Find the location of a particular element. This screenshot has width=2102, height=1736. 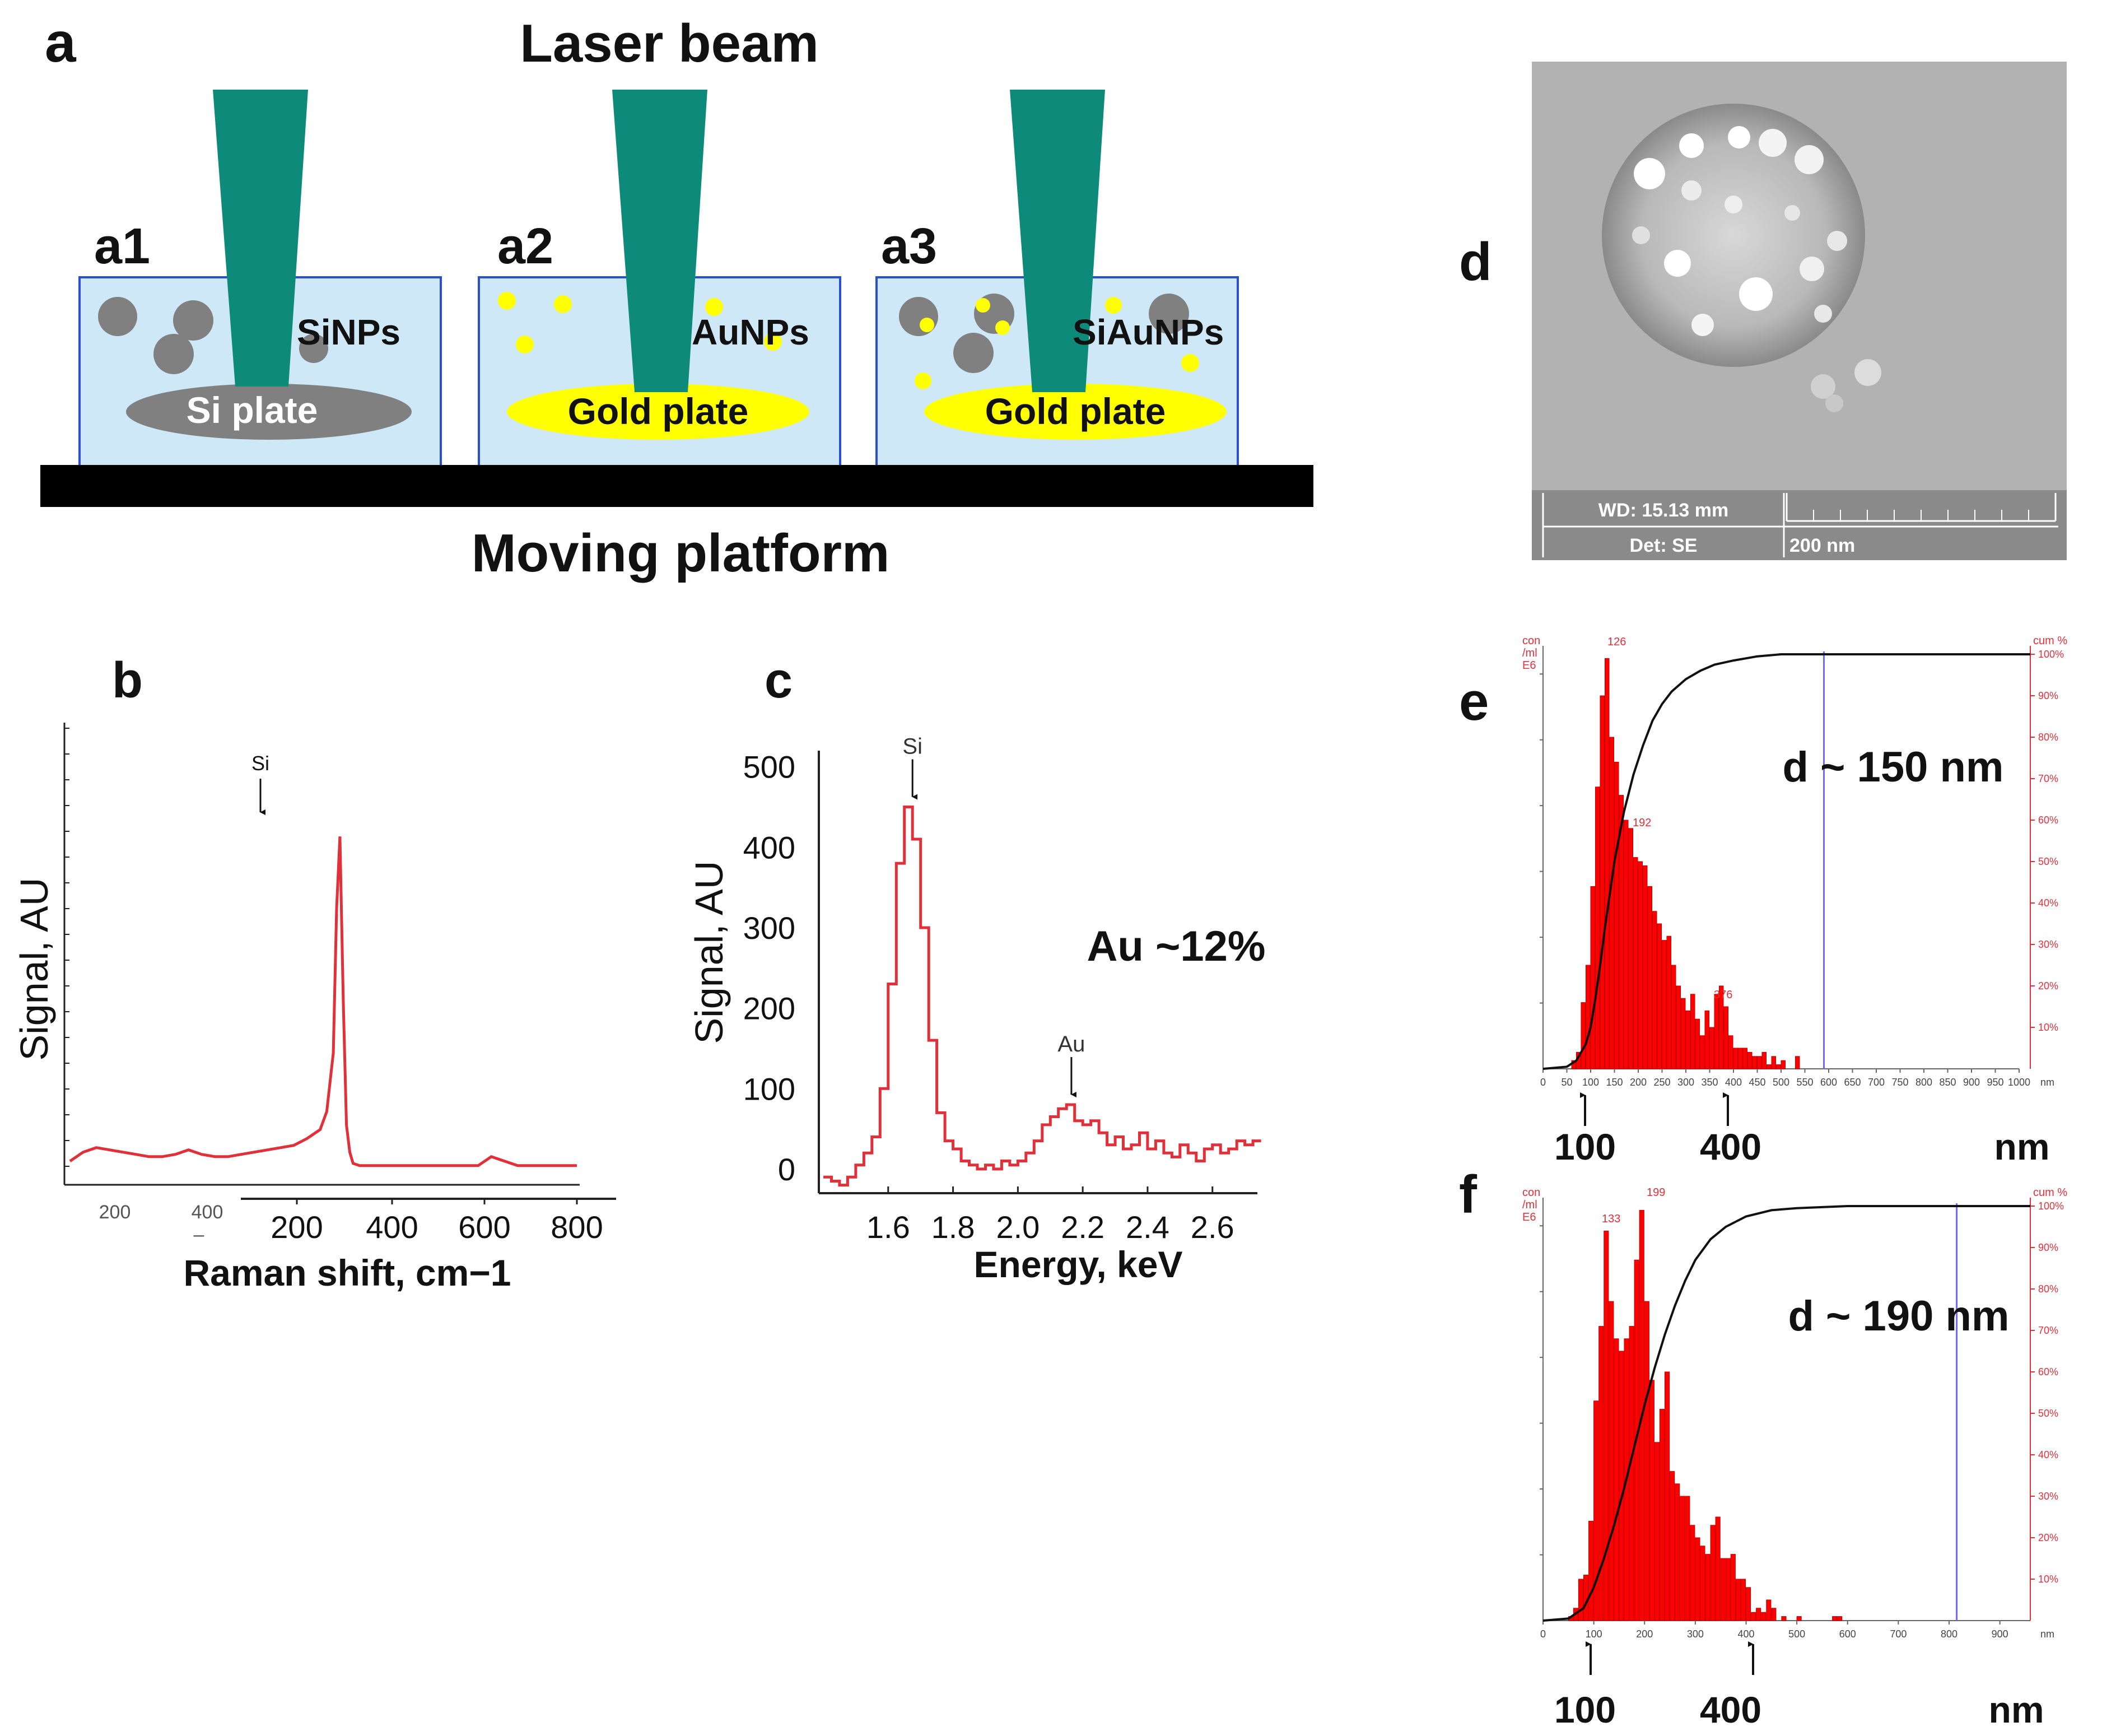

f-right-tick-label: 100% is located at coordinates (2051, 1206).